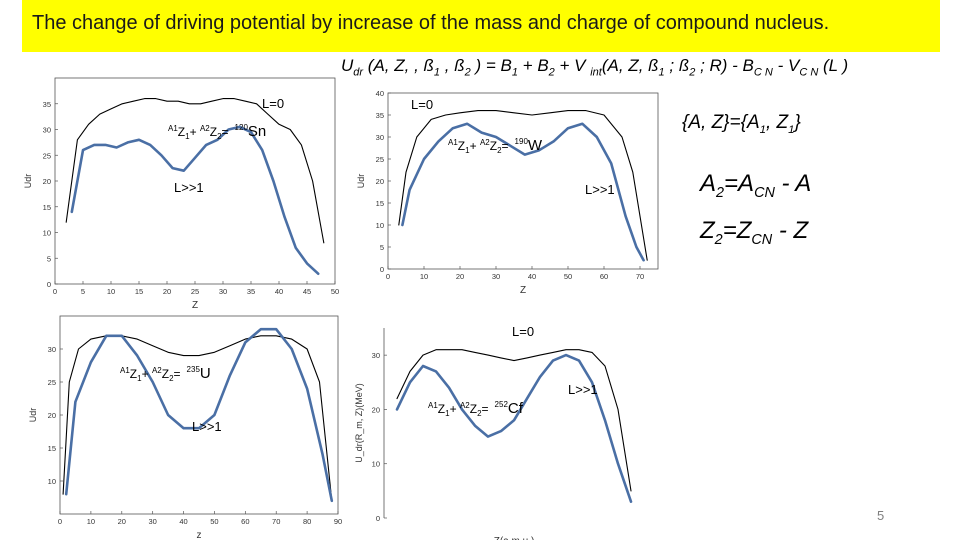 This screenshot has width=960, height=540. I want to click on plot-frame, so click(523, 181).